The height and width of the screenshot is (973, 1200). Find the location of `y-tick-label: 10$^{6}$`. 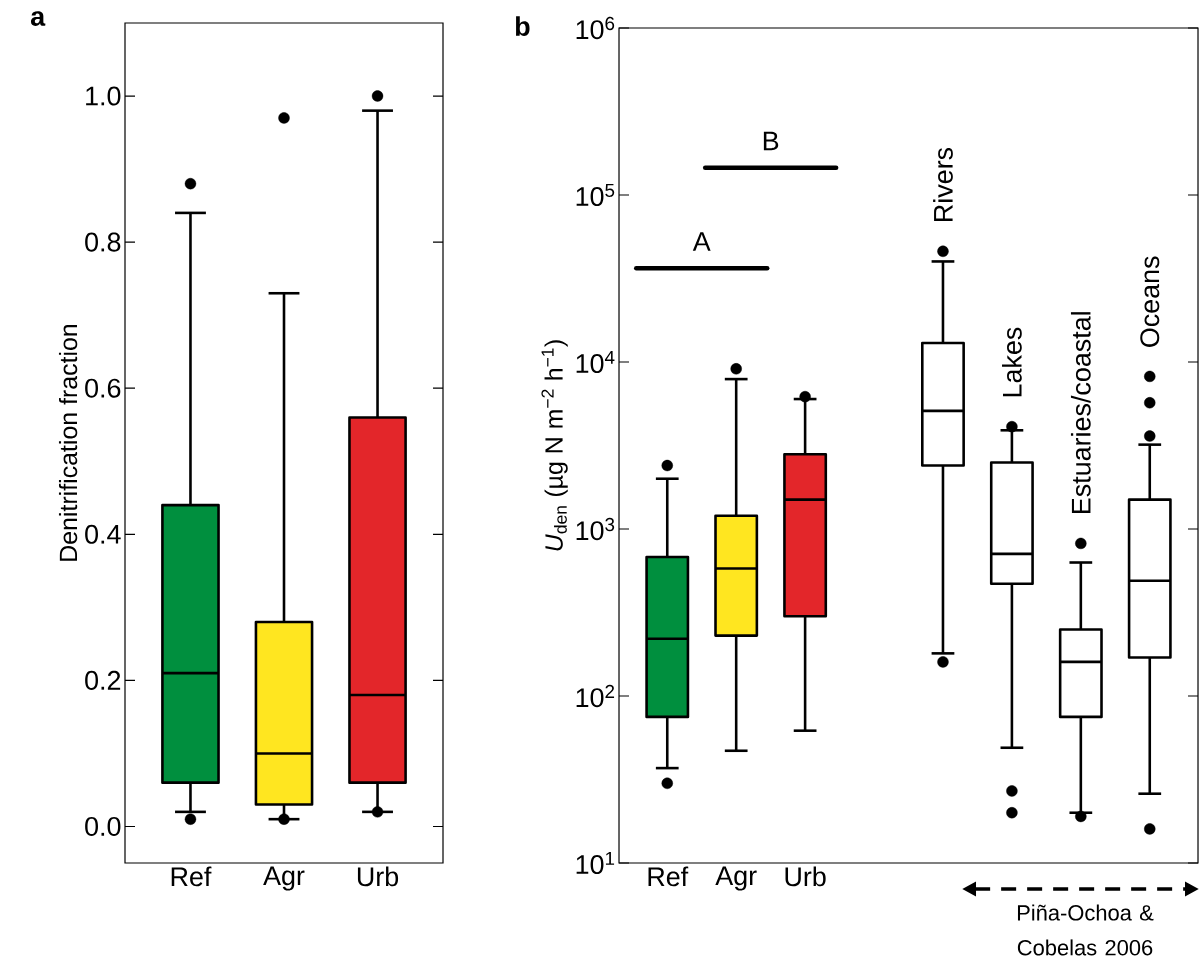

y-tick-label: 10$^{6}$ is located at coordinates (595, 28).